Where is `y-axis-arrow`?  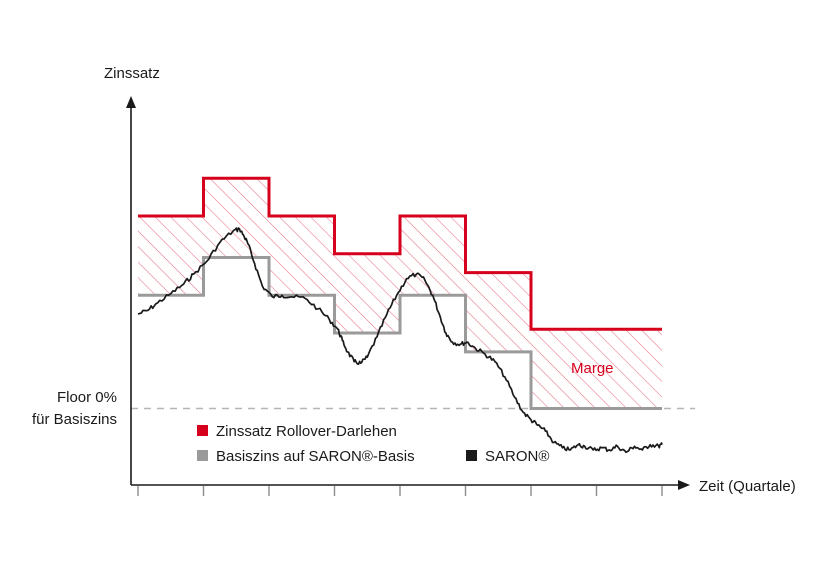
y-axis-arrow is located at coordinates (131, 102).